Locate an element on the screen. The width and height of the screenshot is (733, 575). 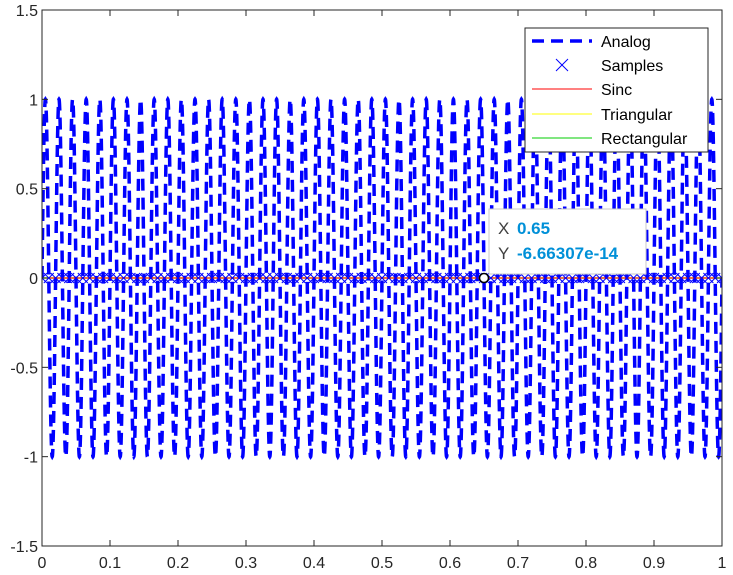
x-tick-label: 0.9 is located at coordinates (654, 563).